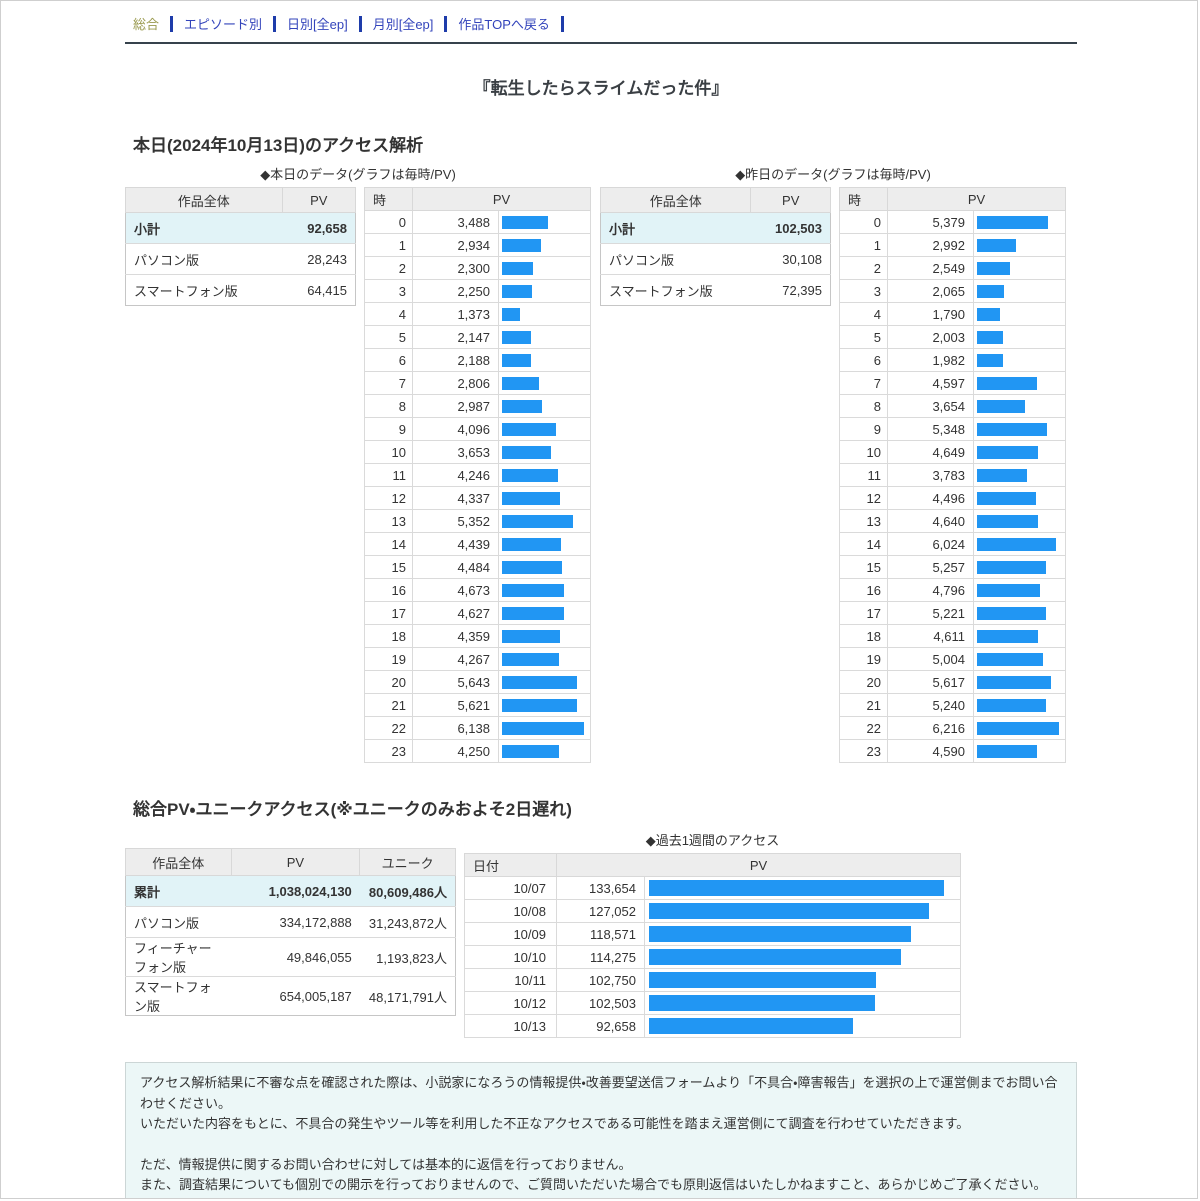  What do you see at coordinates (455, 521) in the screenshot?
I see `pv-value: 5,352` at bounding box center [455, 521].